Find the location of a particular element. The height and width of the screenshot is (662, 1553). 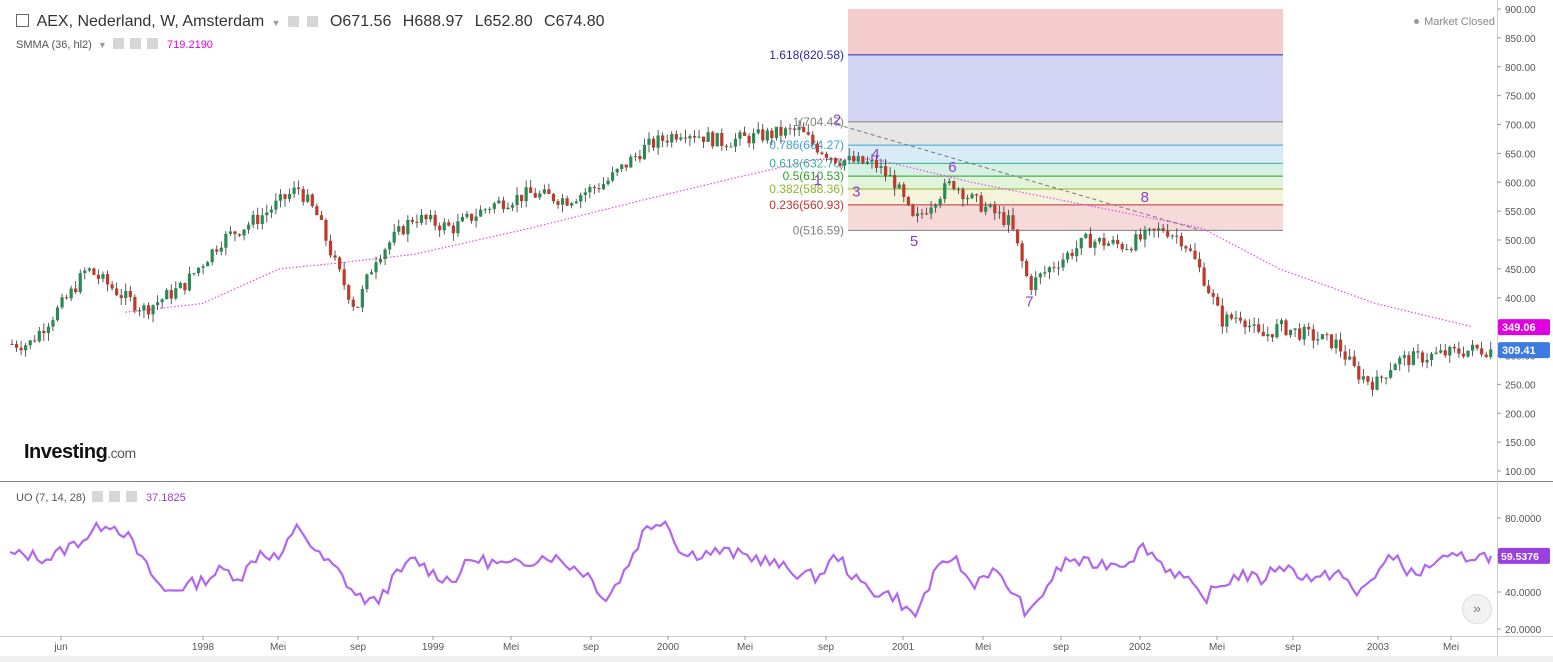

uo-label: UO (7, 14, 28) is located at coordinates (51, 498).